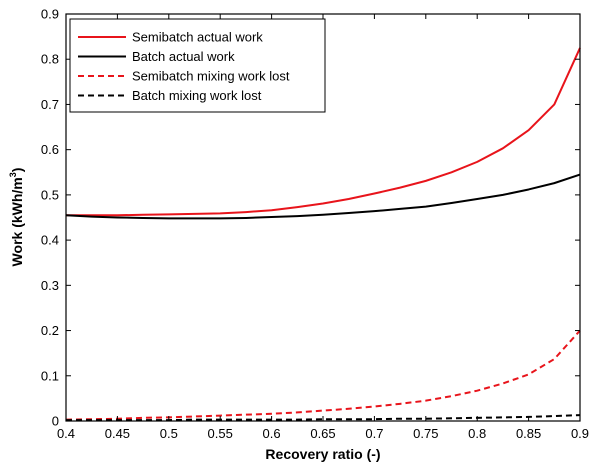 The width and height of the screenshot is (591, 465). I want to click on x-tick-label: 0.75, so click(425, 433).